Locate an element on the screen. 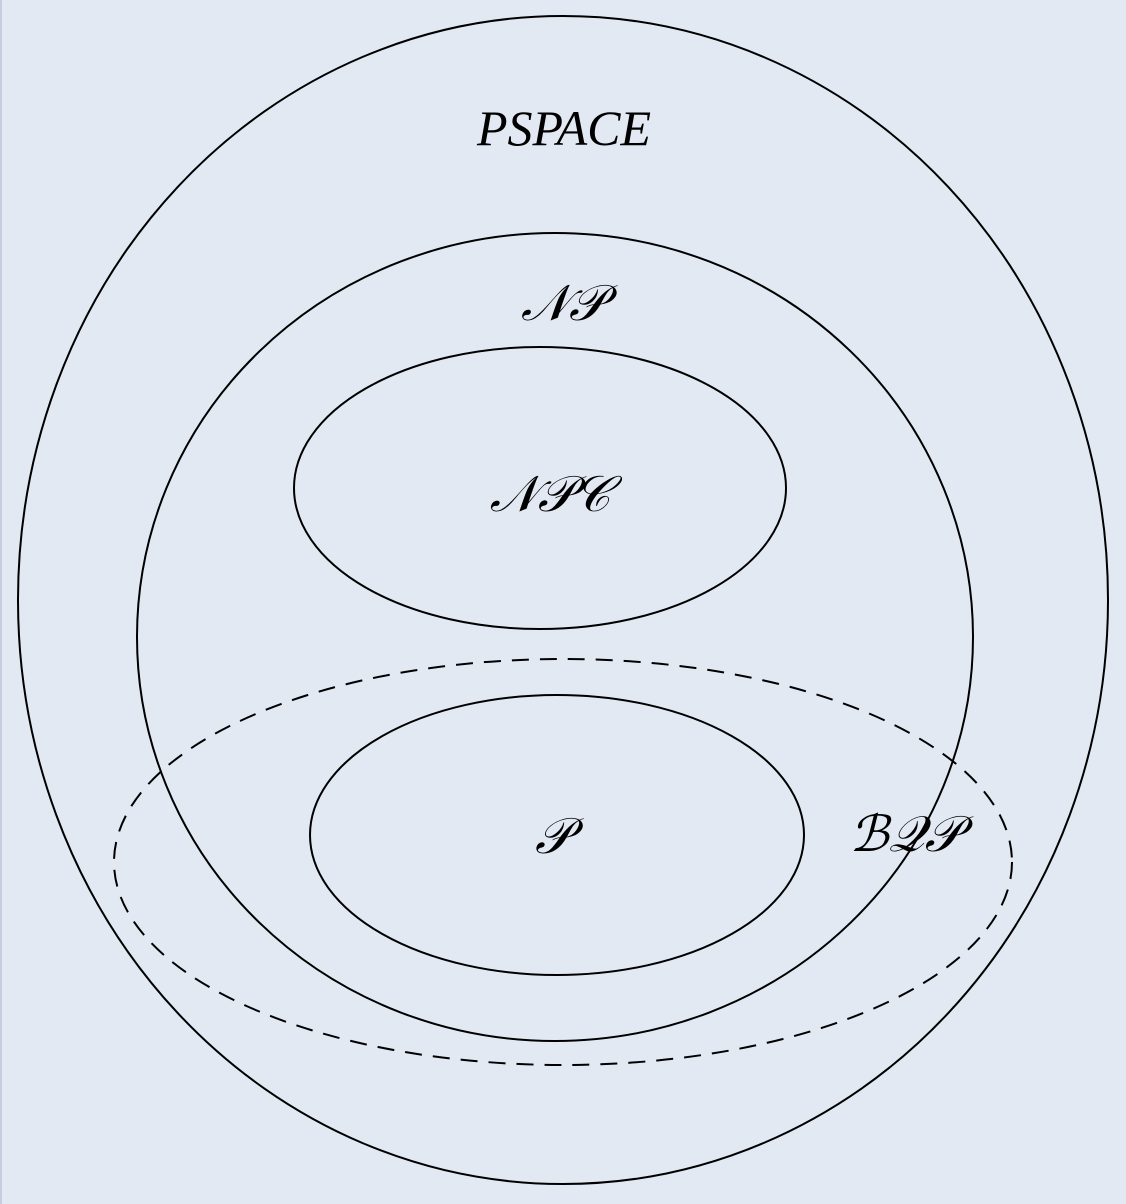 The width and height of the screenshot is (1126, 1204). left-edge-rule is located at coordinates (1, 602).